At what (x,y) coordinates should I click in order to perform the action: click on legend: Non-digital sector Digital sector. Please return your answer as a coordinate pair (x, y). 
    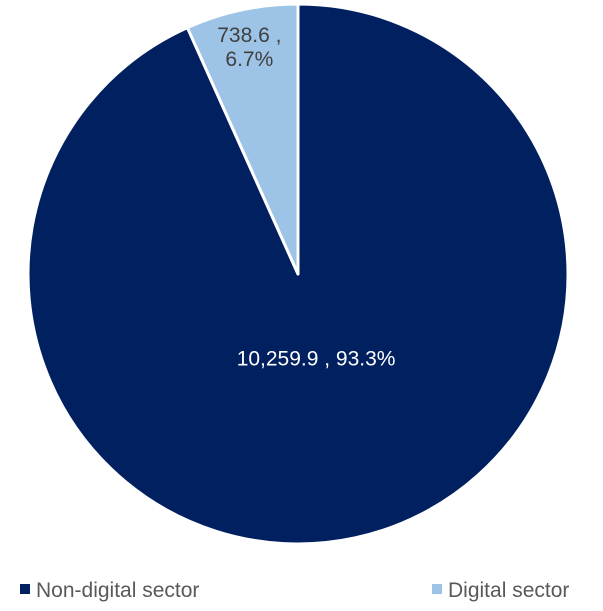
    Looking at the image, I should click on (294, 590).